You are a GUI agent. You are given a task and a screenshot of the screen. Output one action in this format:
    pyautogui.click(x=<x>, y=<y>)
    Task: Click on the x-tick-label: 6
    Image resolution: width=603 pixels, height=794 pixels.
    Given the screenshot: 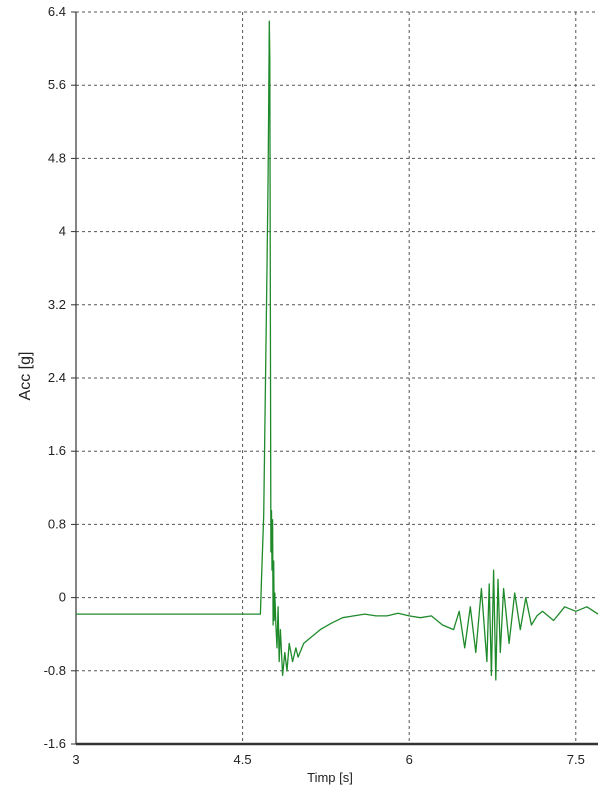 What is the action you would take?
    pyautogui.click(x=409, y=759)
    